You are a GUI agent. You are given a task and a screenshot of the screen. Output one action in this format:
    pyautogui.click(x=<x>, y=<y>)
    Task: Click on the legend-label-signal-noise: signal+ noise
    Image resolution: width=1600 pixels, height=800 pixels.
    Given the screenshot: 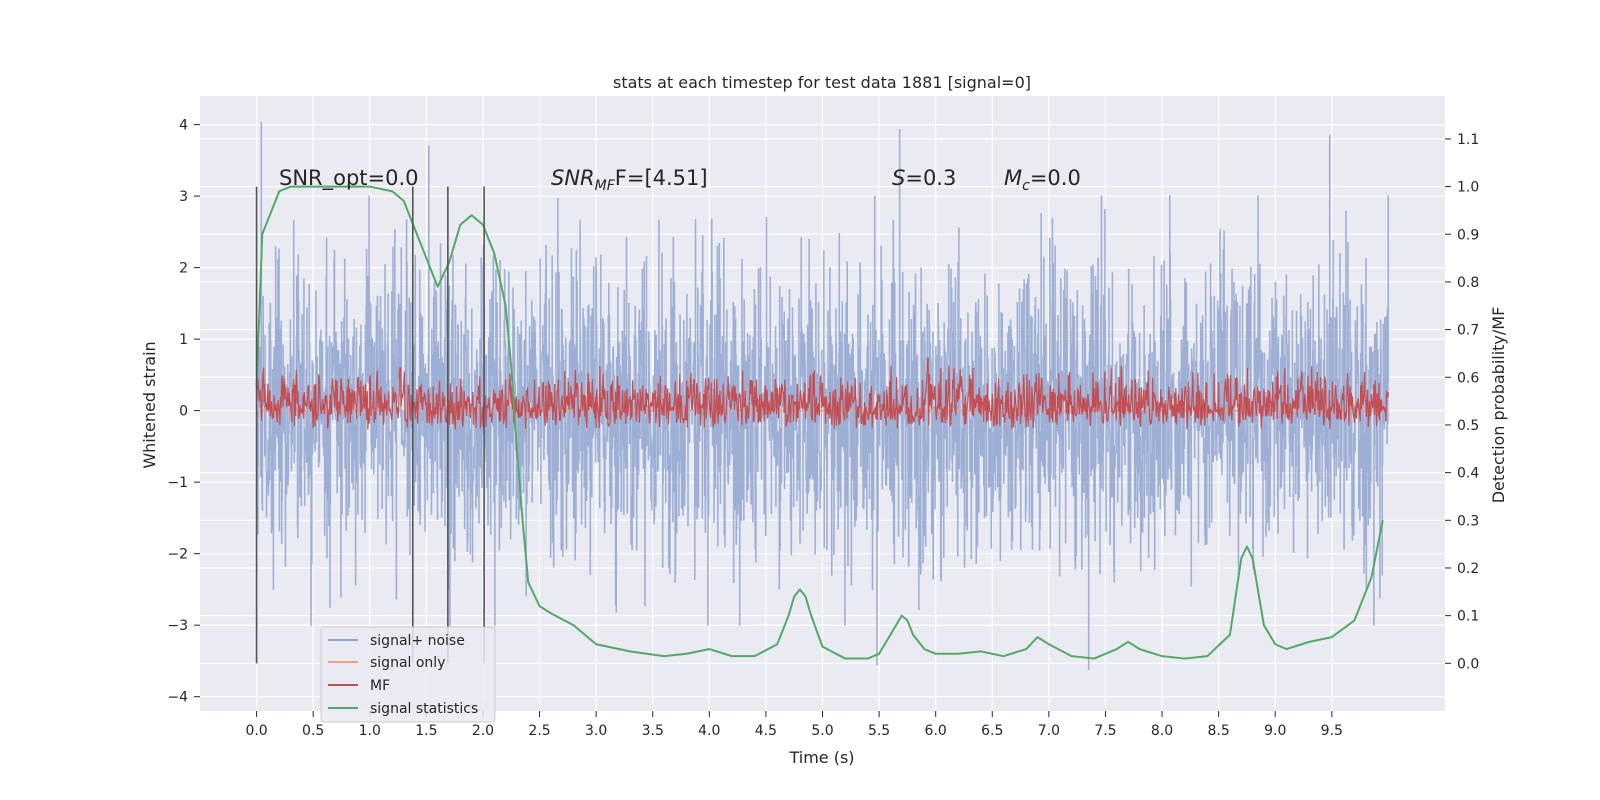 What is the action you would take?
    pyautogui.click(x=417, y=641)
    